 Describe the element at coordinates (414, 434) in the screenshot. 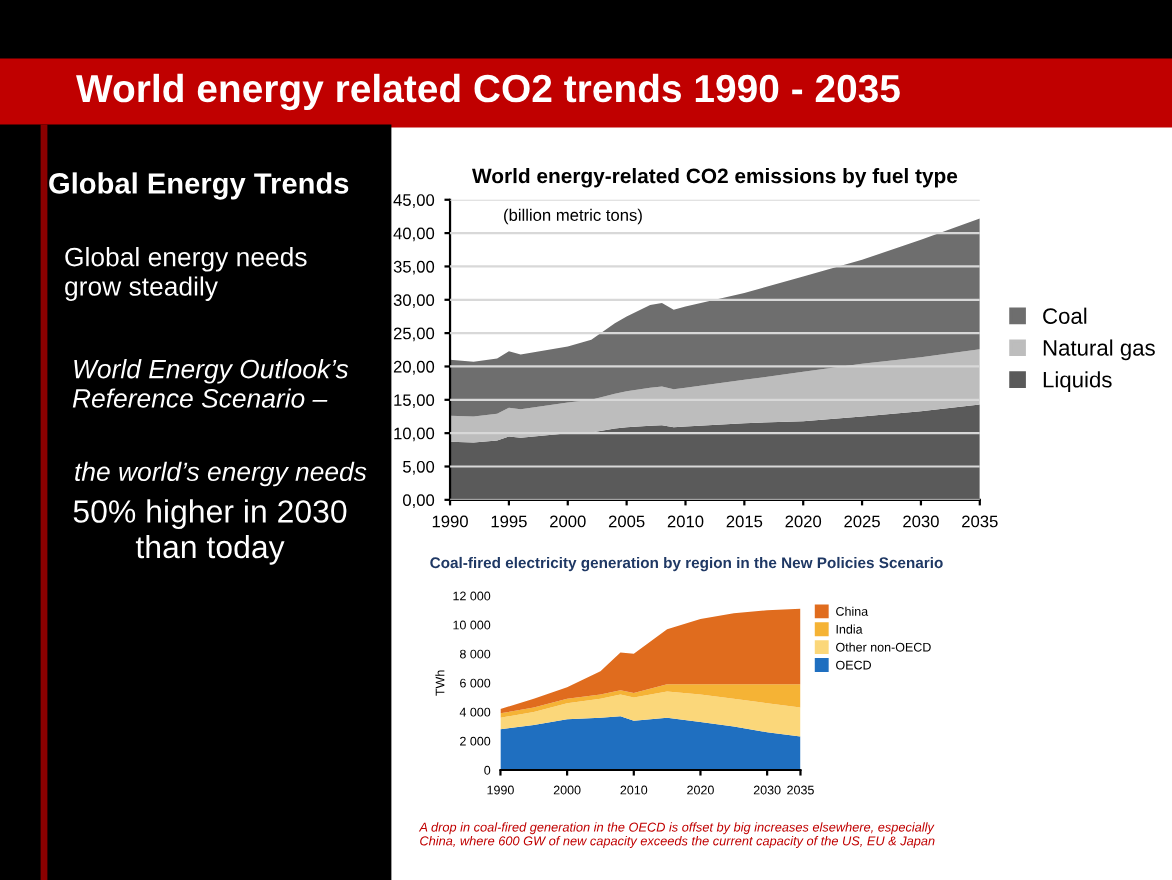

I see `y-tick-label: 10,00` at that location.